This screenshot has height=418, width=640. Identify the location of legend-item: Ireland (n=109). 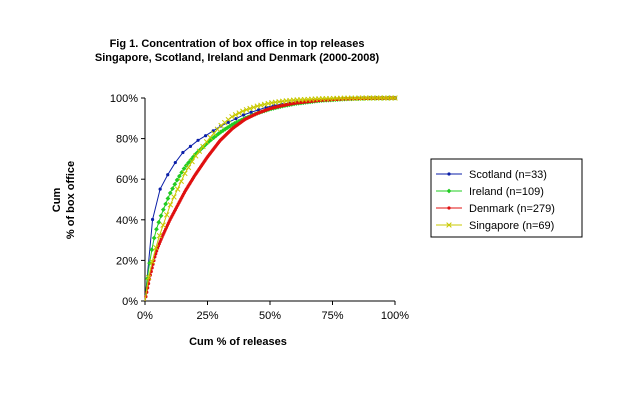
(490, 192).